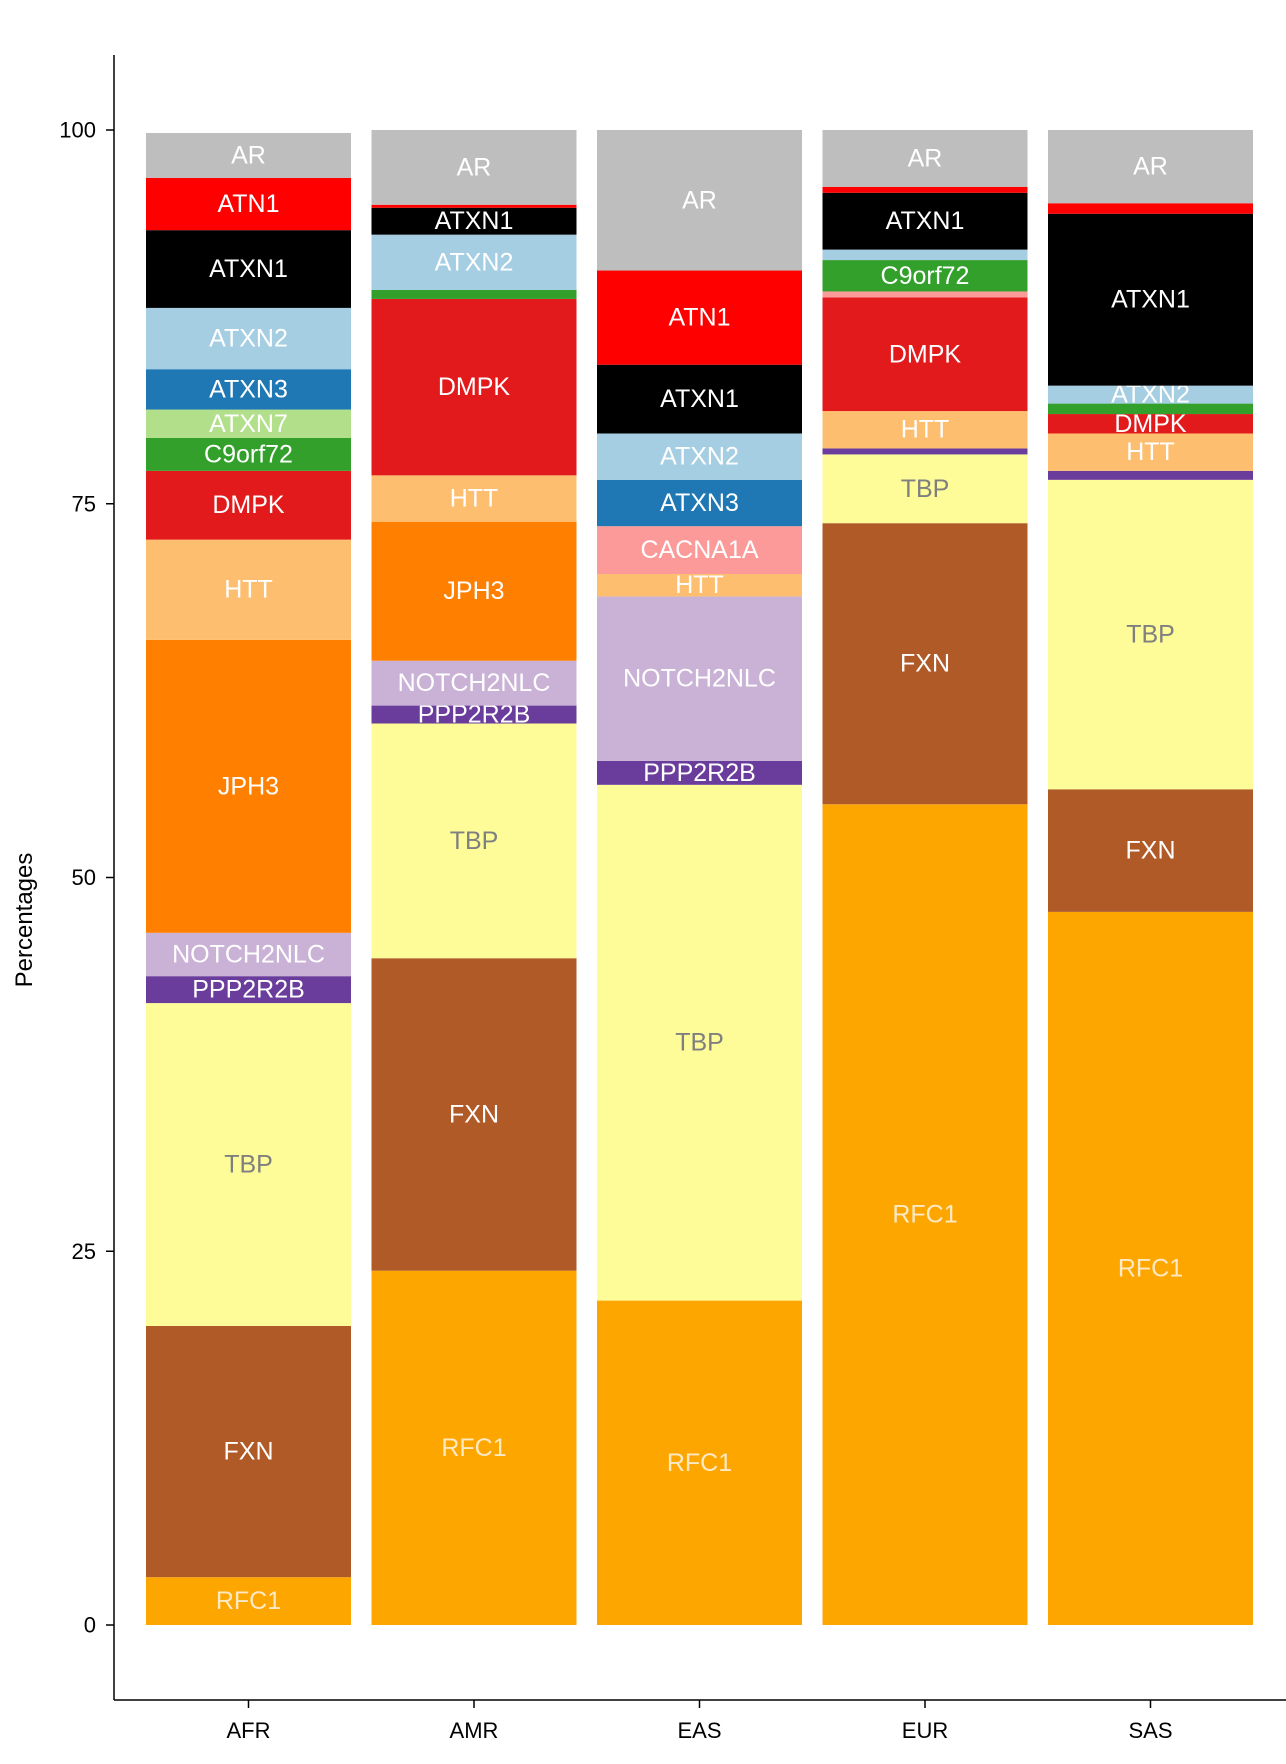  Describe the element at coordinates (248, 204) in the screenshot. I see `segment-afr-atn1` at that location.